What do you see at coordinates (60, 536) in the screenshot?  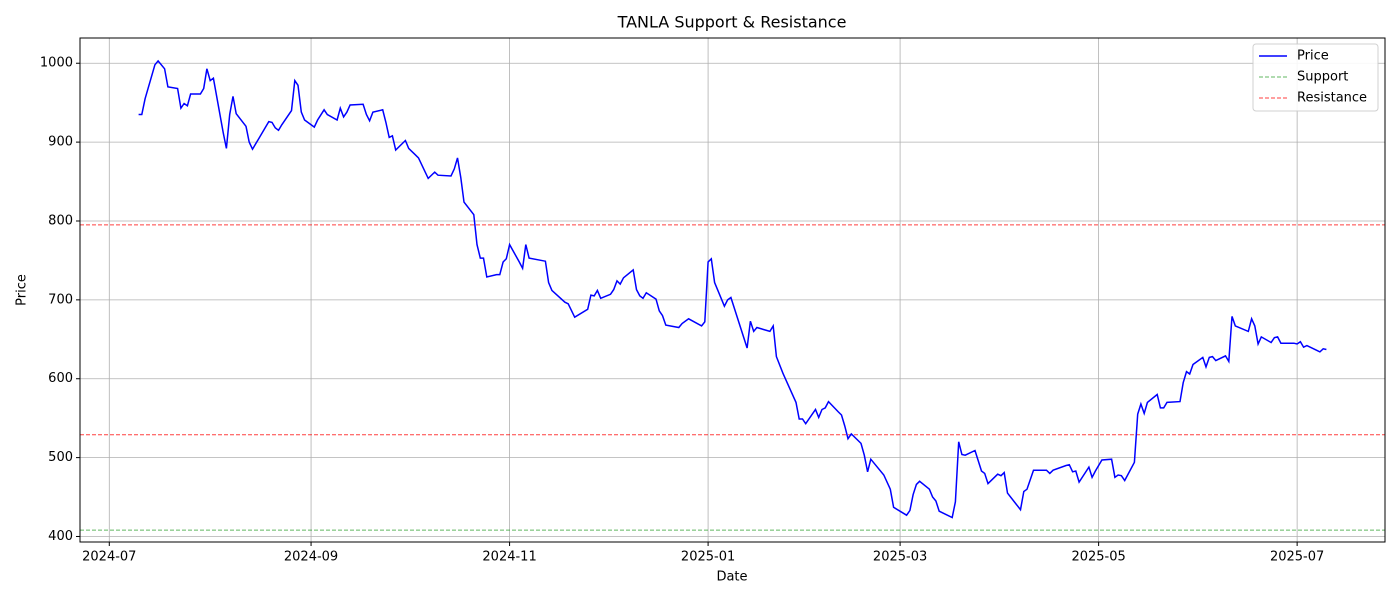 I see `y-tick-label: 400` at bounding box center [60, 536].